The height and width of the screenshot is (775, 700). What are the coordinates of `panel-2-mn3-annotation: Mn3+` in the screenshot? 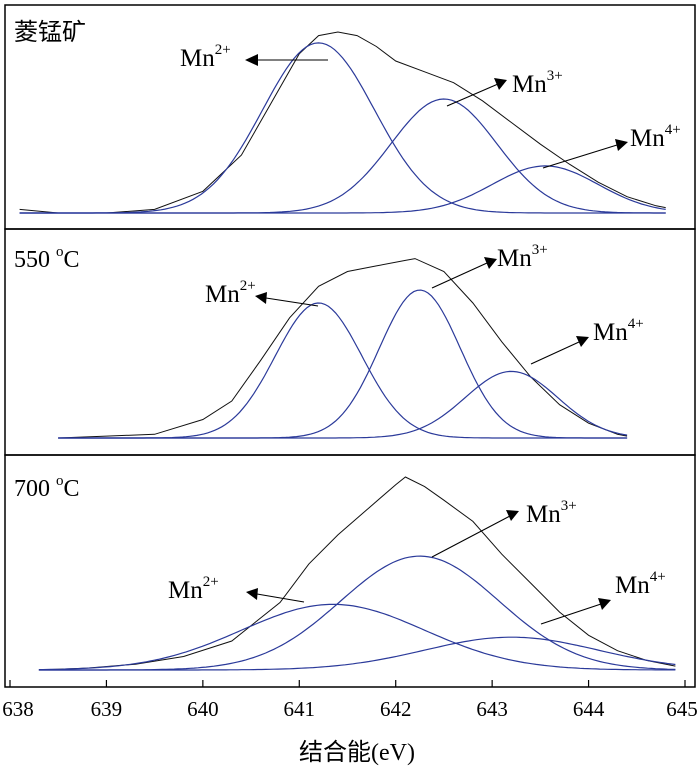 It's located at (489, 265).